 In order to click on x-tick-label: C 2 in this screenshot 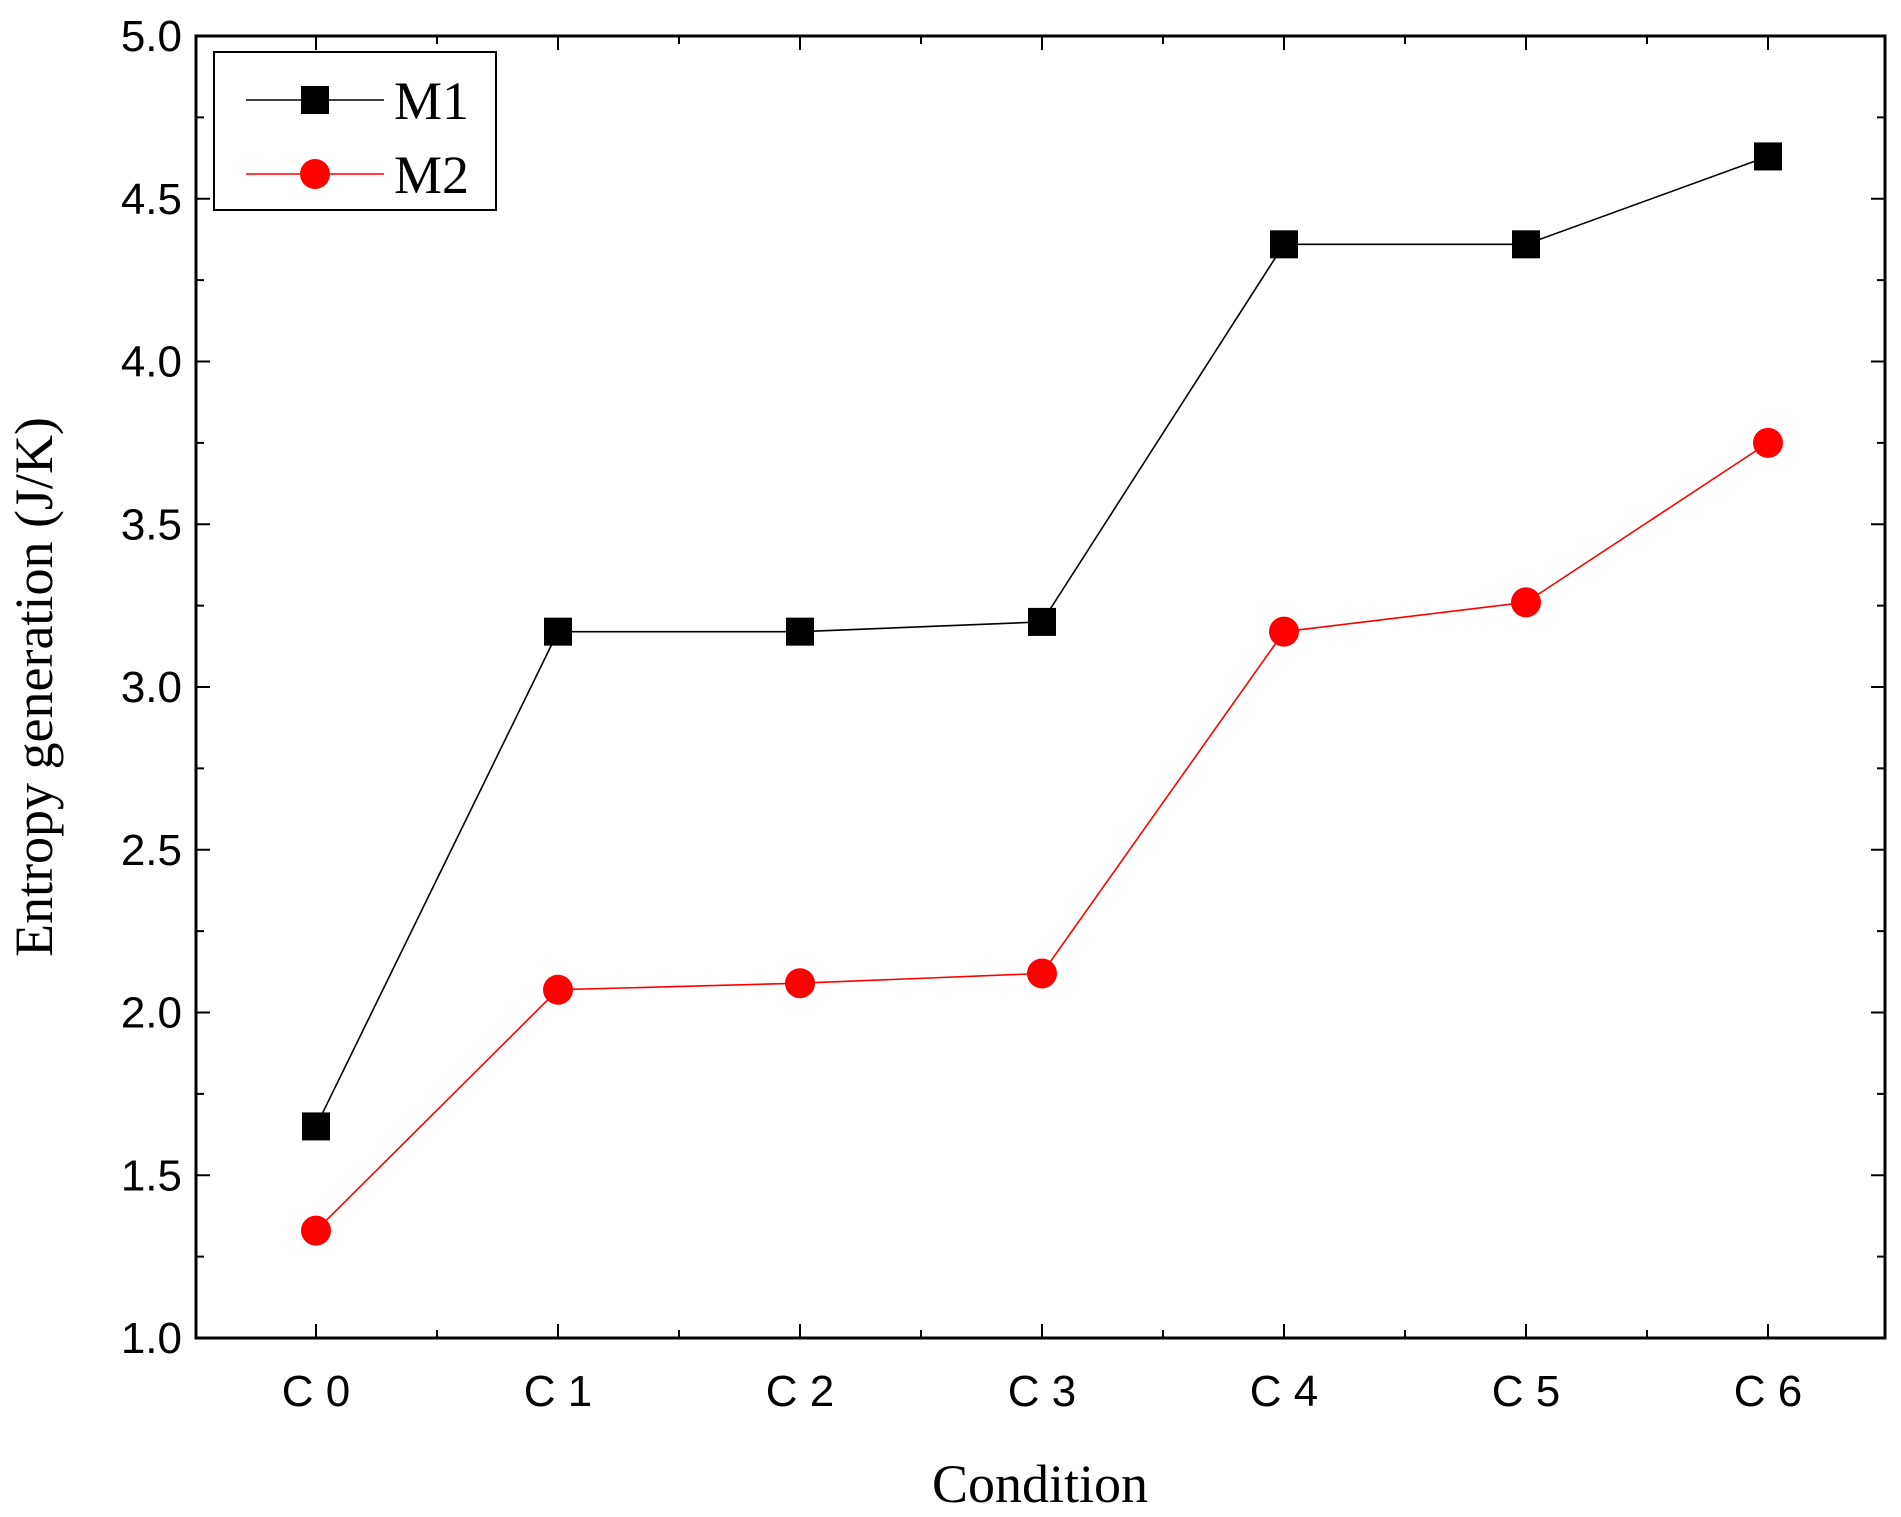, I will do `click(800, 1391)`.